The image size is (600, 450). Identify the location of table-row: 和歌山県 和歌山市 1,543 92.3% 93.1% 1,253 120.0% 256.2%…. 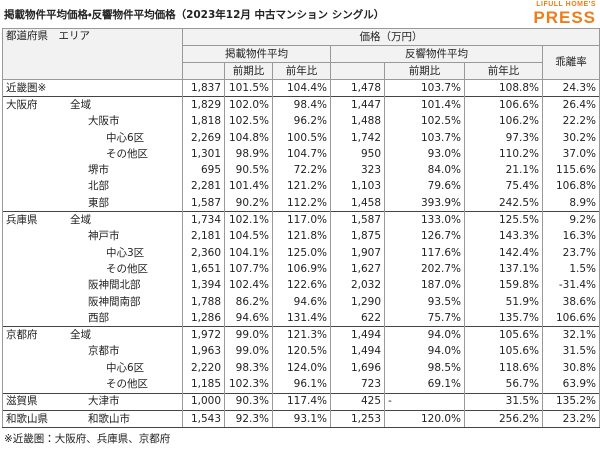
(301, 419).